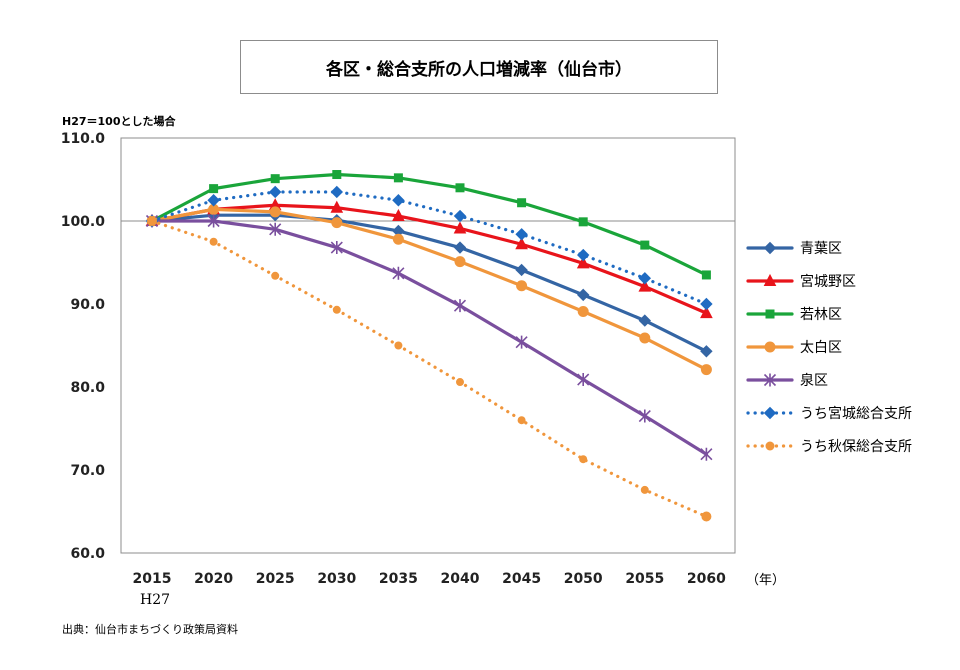  Describe the element at coordinates (83, 222) in the screenshot. I see `y-tick-label: 100.0` at that location.